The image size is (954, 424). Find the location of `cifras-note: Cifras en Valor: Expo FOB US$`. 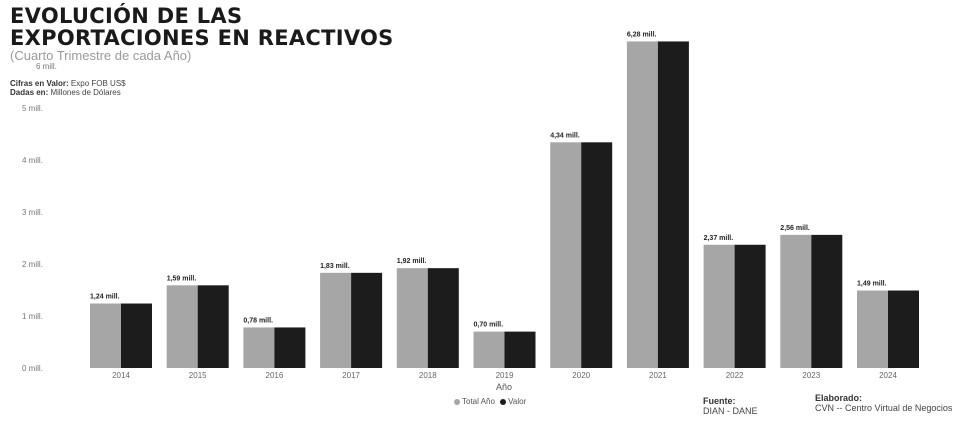

cifras-note: Cifras en Valor: Expo FOB US$ is located at coordinates (68, 83).